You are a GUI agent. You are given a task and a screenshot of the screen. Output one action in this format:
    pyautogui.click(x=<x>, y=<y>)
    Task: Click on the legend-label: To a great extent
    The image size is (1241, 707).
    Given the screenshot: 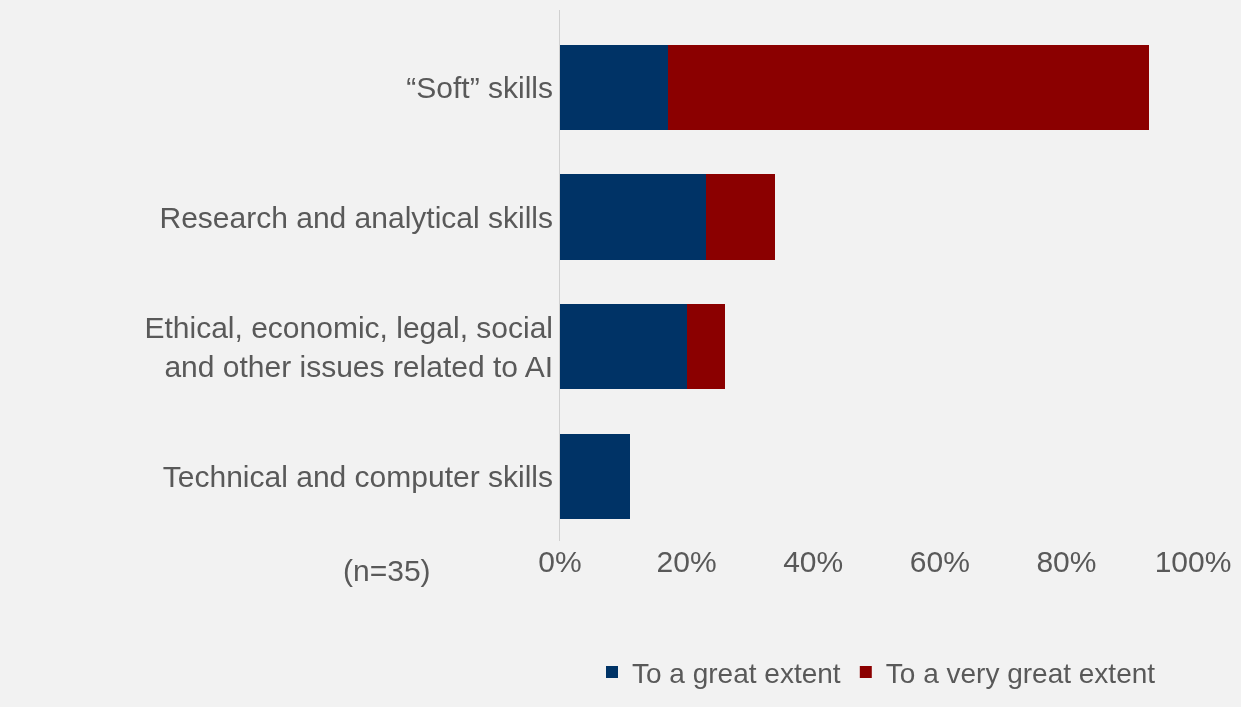 What is the action you would take?
    pyautogui.click(x=736, y=673)
    